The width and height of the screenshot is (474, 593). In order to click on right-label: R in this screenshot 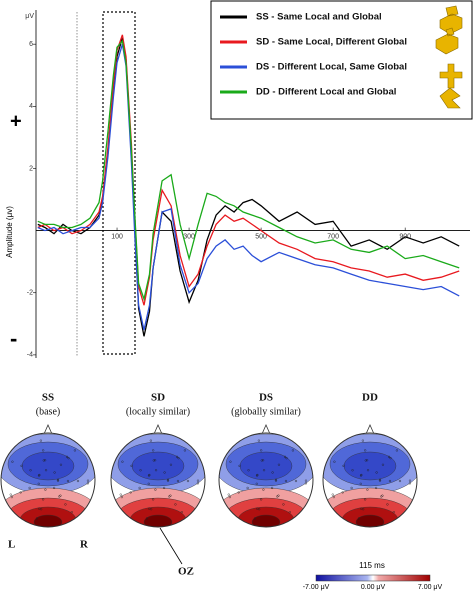, I will do `click(84, 545)`.